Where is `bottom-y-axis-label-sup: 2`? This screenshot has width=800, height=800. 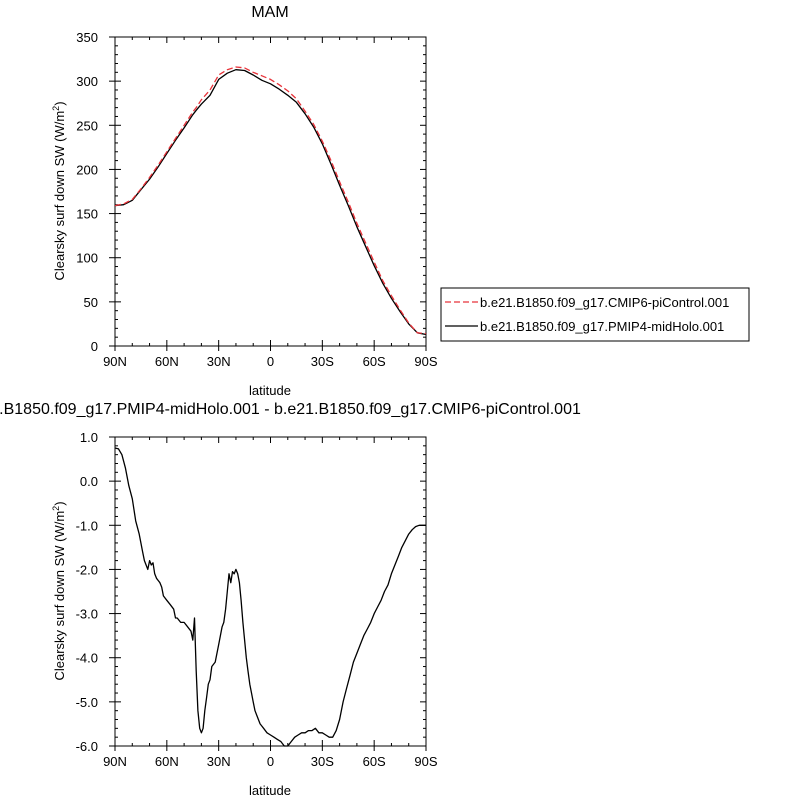
bottom-y-axis-label-sup: 2 is located at coordinates (56, 508).